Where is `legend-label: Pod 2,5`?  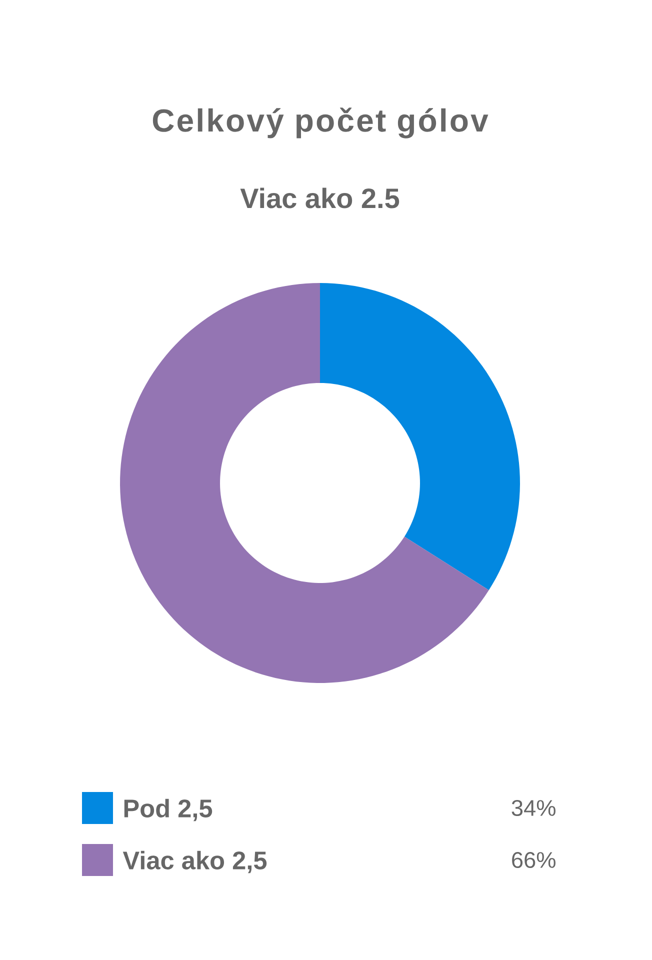 legend-label: Pod 2,5 is located at coordinates (168, 810).